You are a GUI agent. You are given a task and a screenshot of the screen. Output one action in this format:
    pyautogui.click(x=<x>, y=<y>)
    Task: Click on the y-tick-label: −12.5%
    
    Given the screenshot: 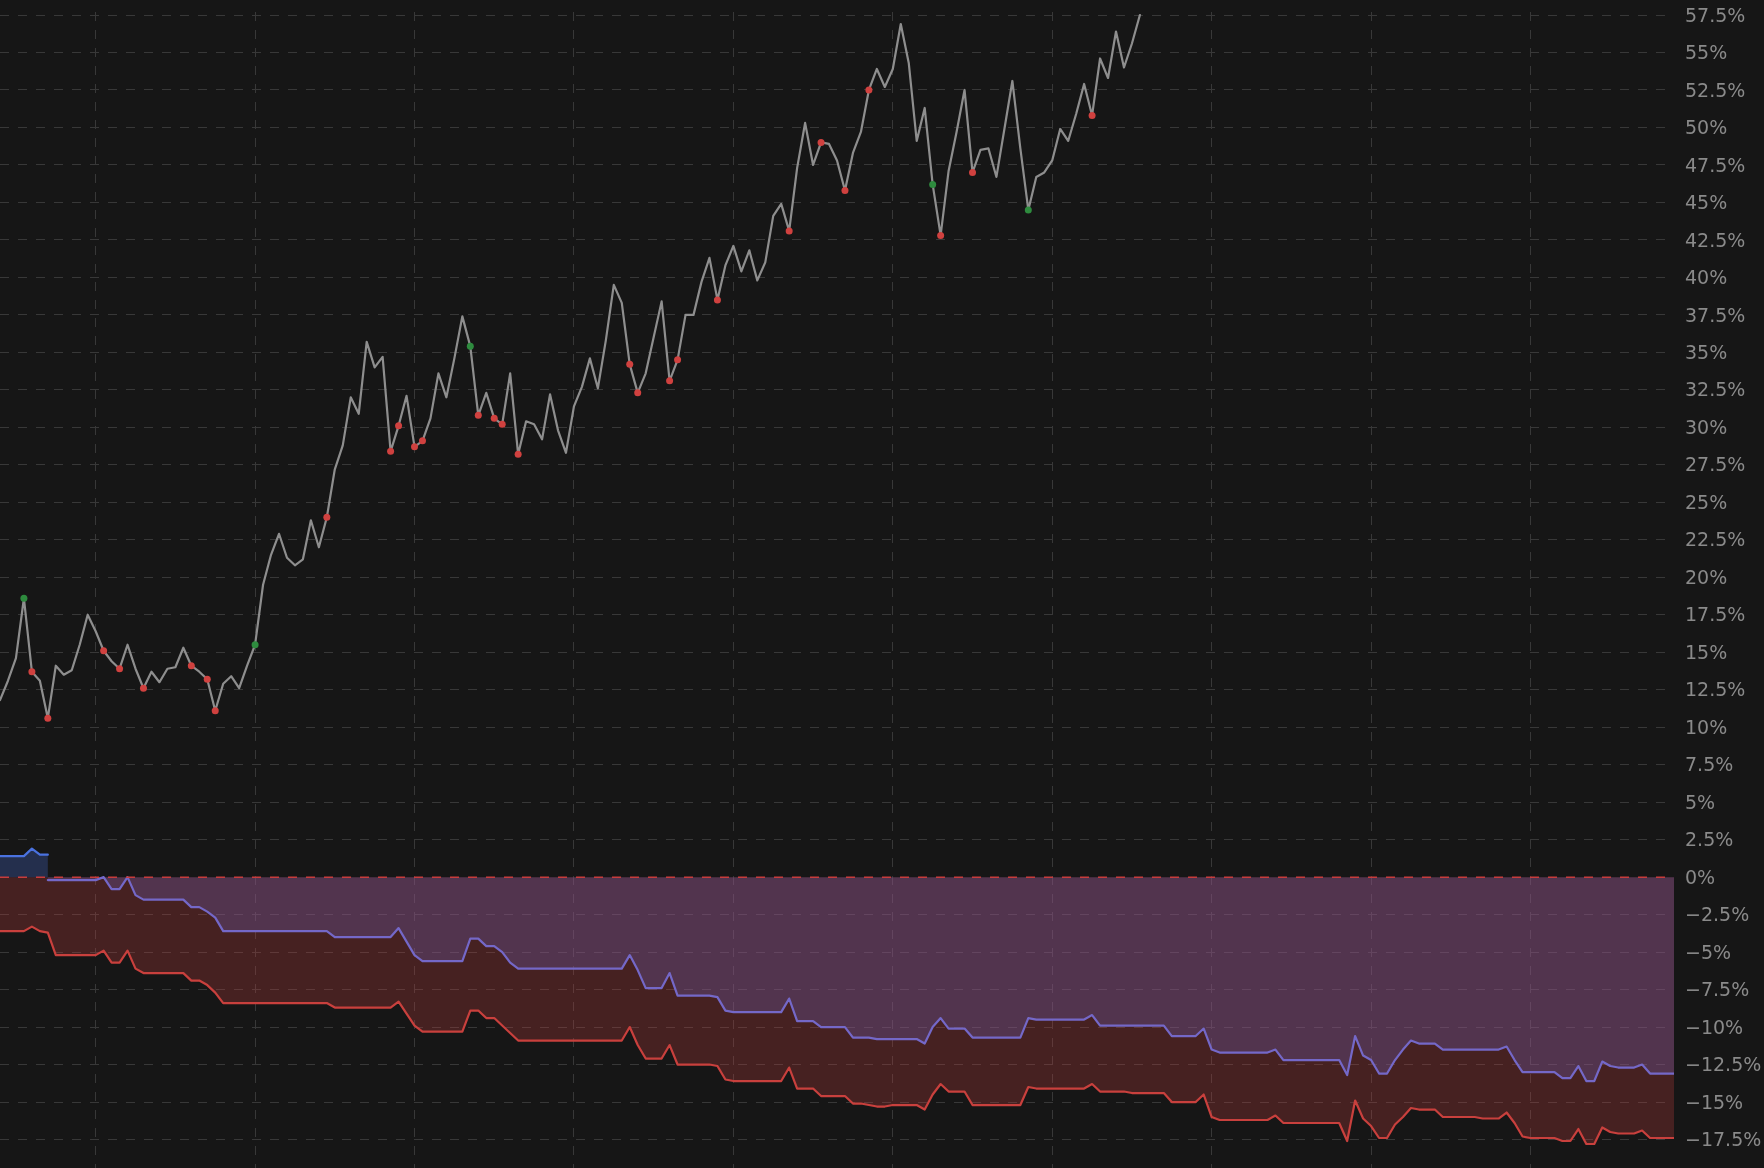 What is the action you would take?
    pyautogui.click(x=1723, y=1064)
    